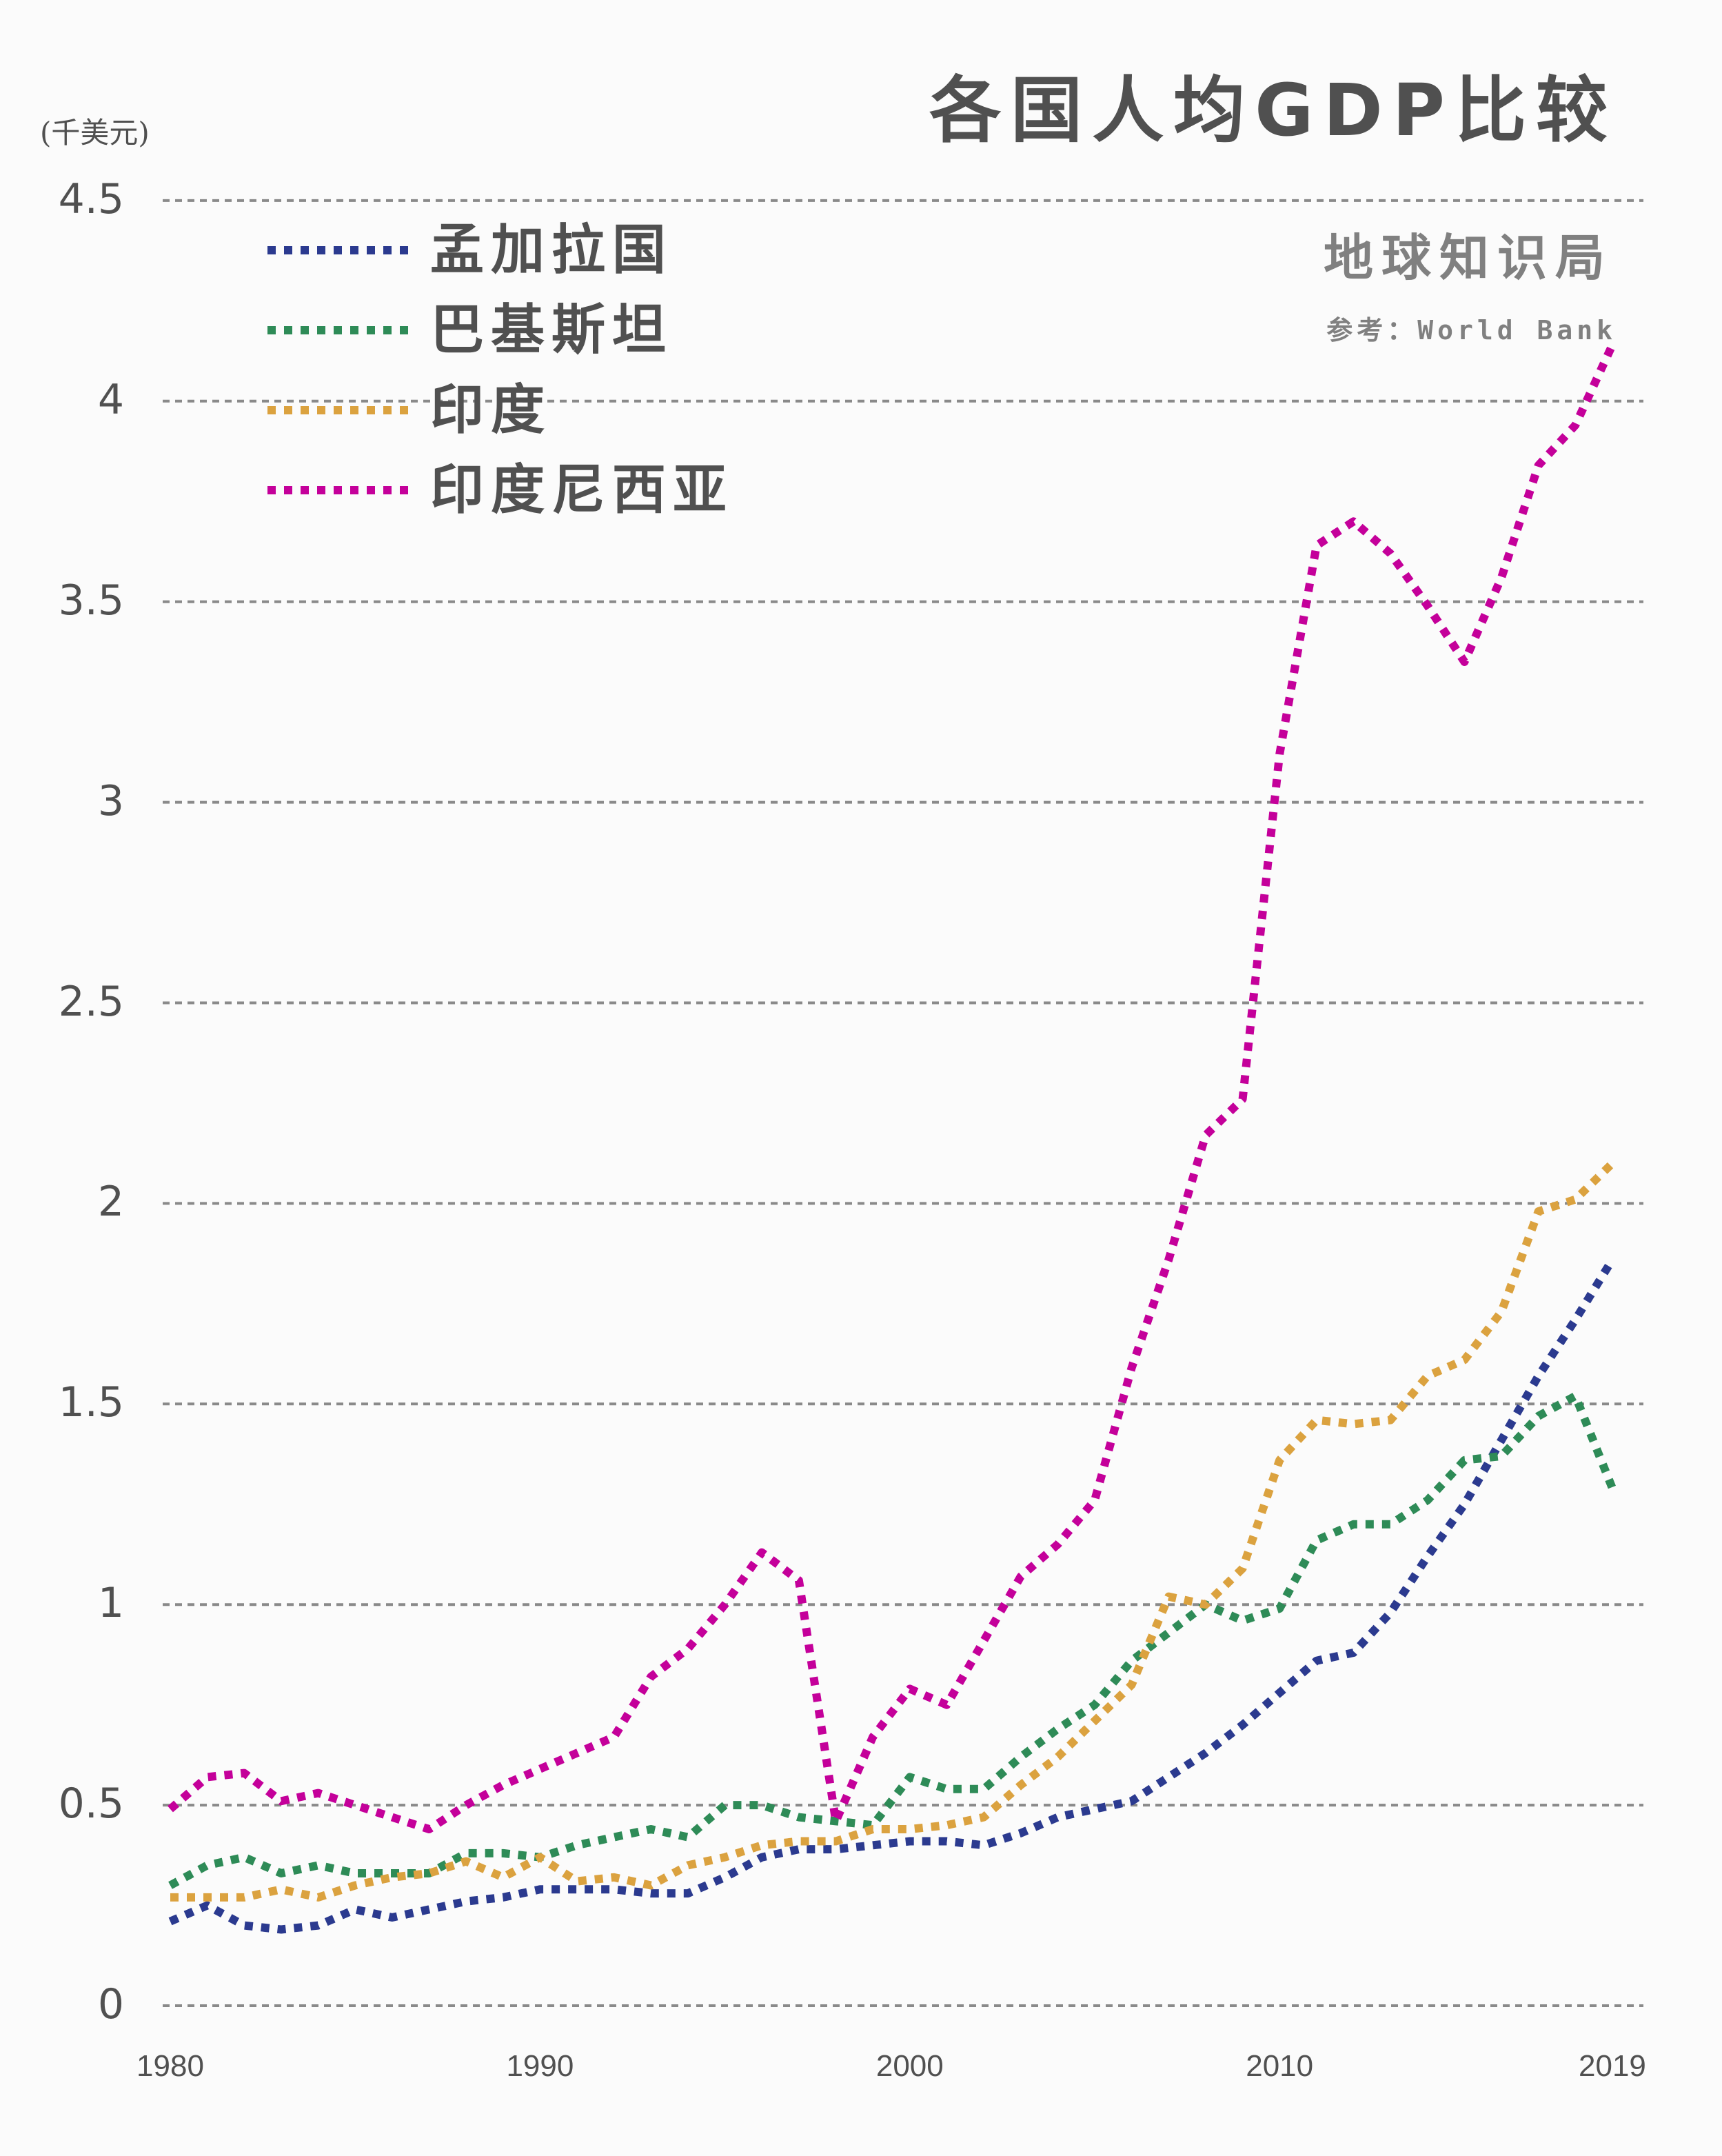 The width and height of the screenshot is (1722, 2156). What do you see at coordinates (91, 198) in the screenshot?
I see `y-tick-label: 4.5` at bounding box center [91, 198].